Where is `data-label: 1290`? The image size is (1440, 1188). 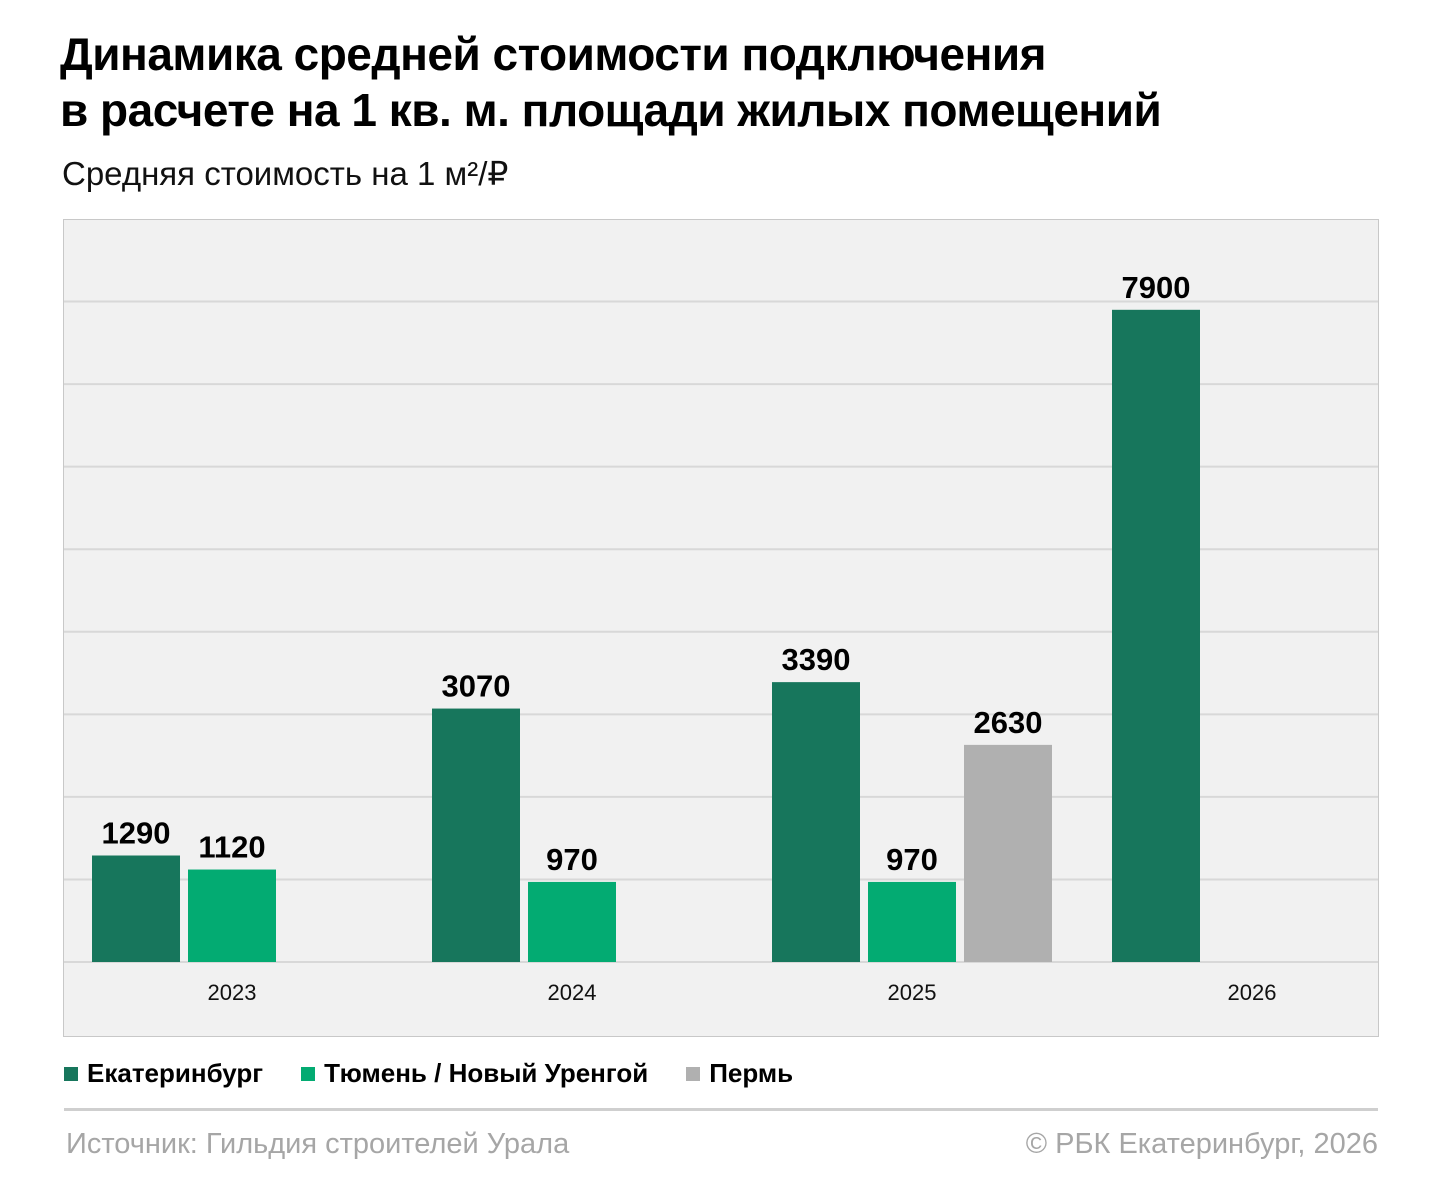 data-label: 1290 is located at coordinates (136, 833).